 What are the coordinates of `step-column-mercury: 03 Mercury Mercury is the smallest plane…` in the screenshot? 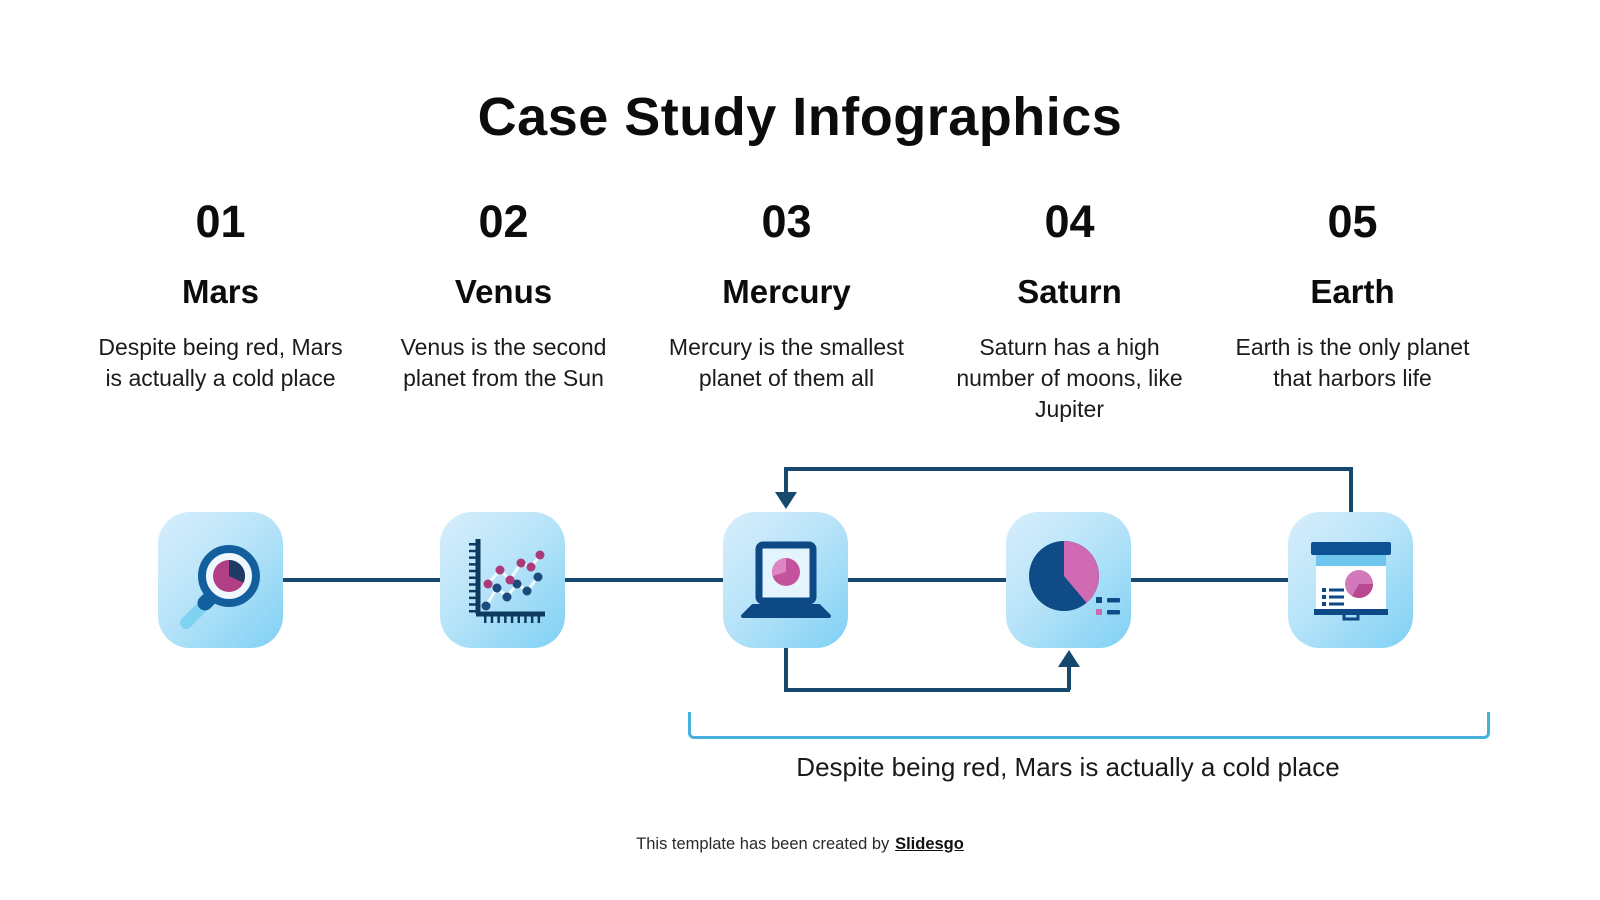 It's located at (786, 310).